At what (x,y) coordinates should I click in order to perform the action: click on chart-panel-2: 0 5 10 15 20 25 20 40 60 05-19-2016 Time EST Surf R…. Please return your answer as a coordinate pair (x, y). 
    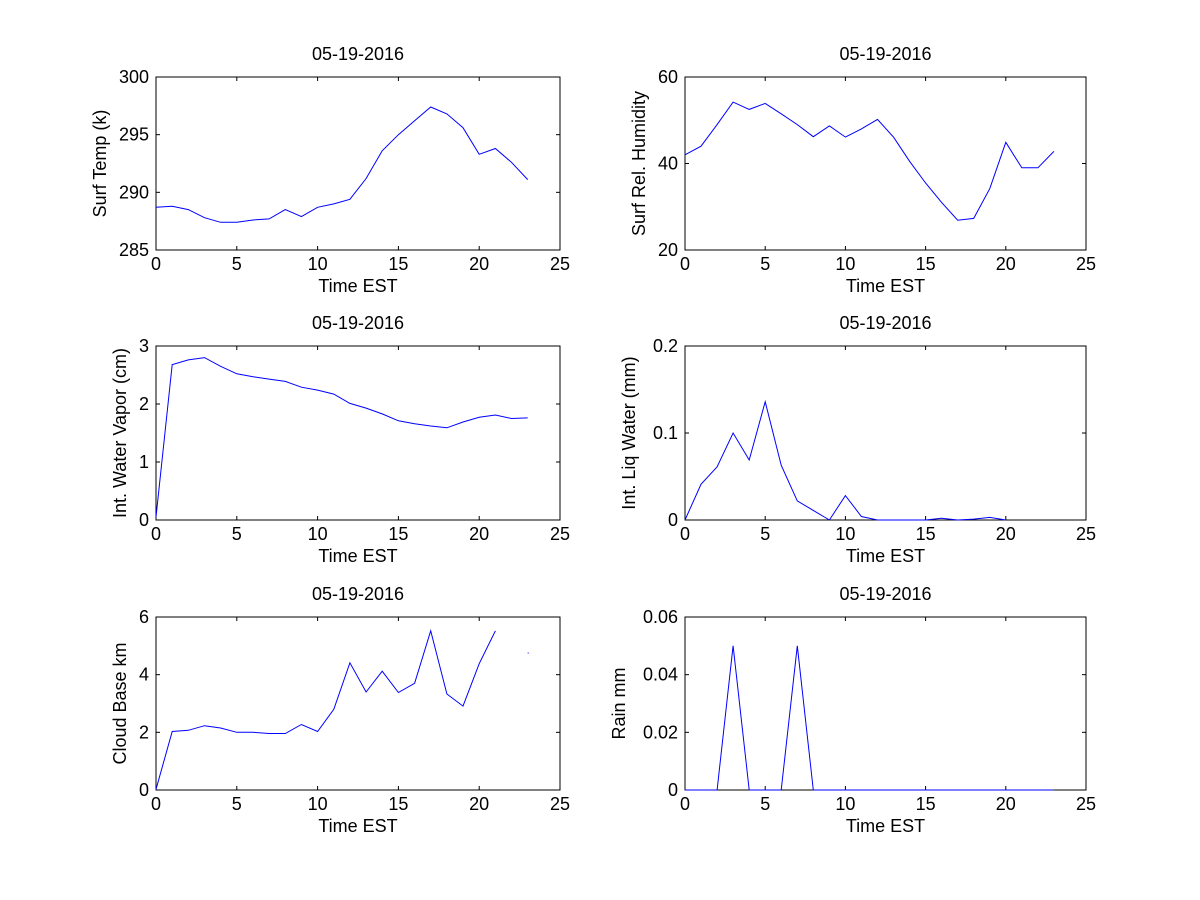
    Looking at the image, I should click on (862, 170).